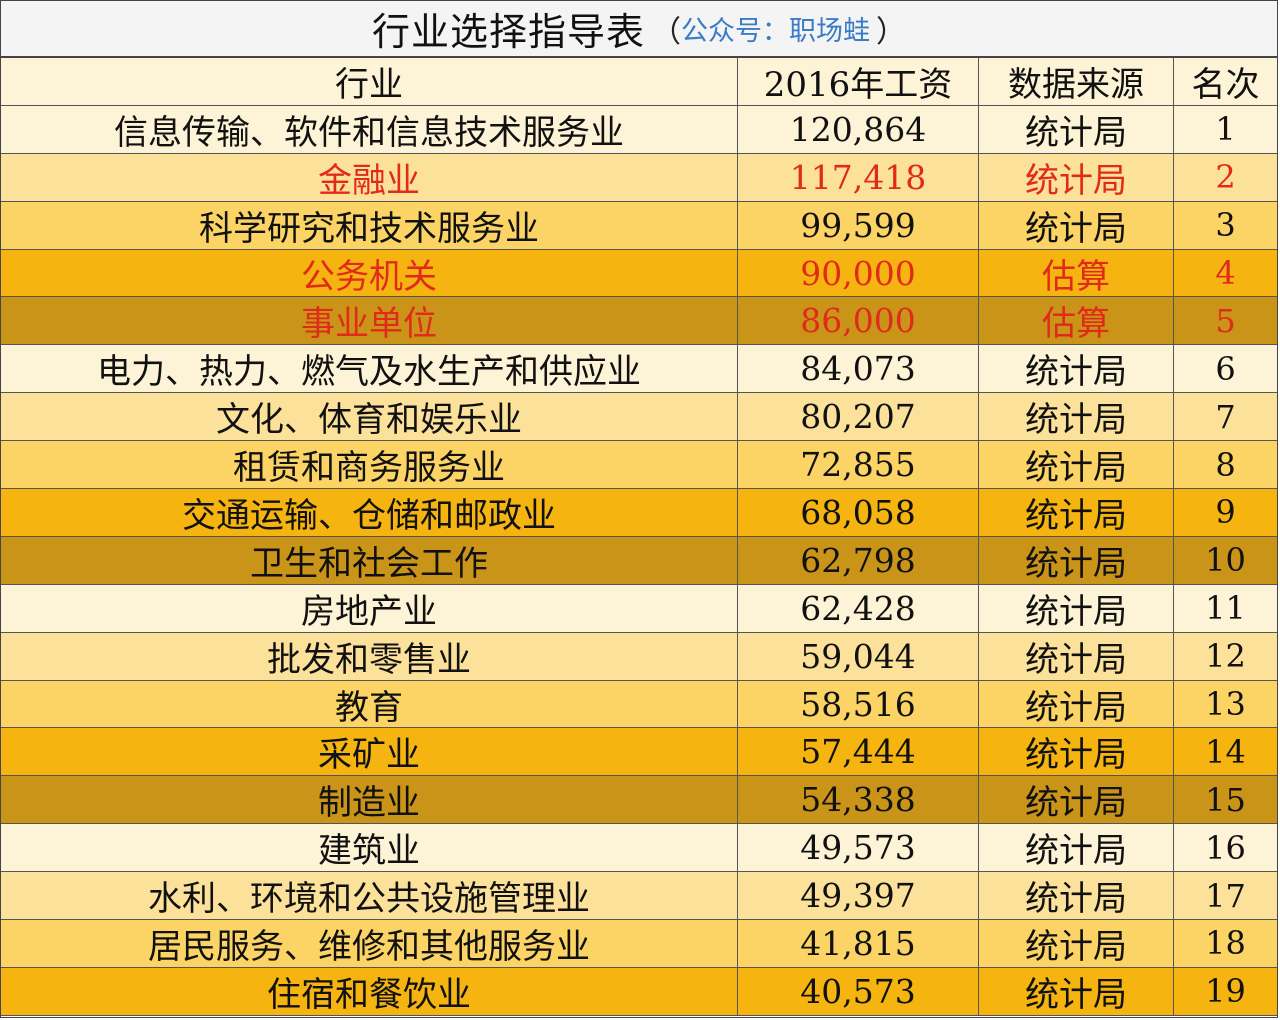 This screenshot has width=1280, height=1020. I want to click on cell-wage: 62,798, so click(858, 560).